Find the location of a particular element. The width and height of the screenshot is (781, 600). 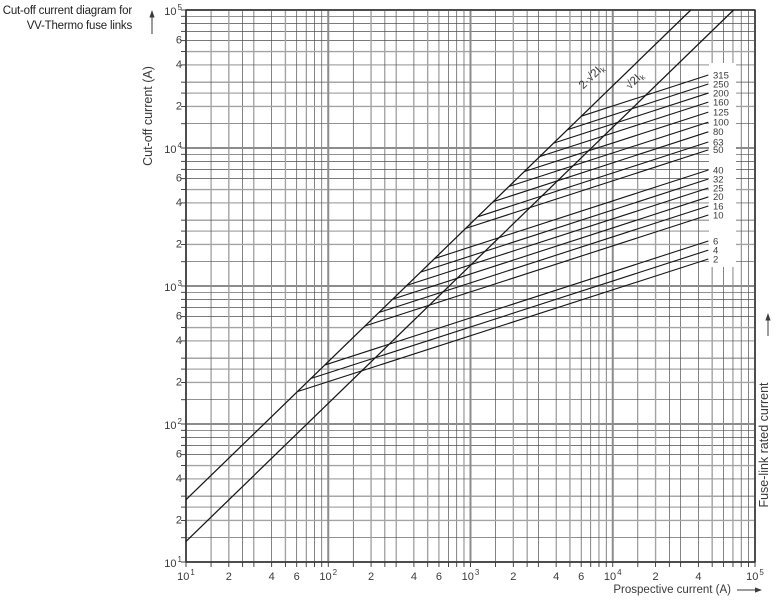

x-tick-label-10000: 10⁴ is located at coordinates (613, 575).